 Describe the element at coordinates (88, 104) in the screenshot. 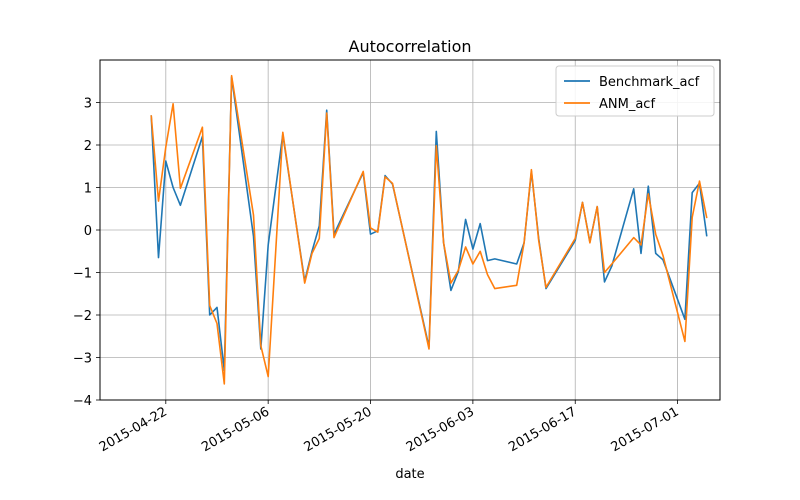

I see `y-tick-label: 3` at that location.